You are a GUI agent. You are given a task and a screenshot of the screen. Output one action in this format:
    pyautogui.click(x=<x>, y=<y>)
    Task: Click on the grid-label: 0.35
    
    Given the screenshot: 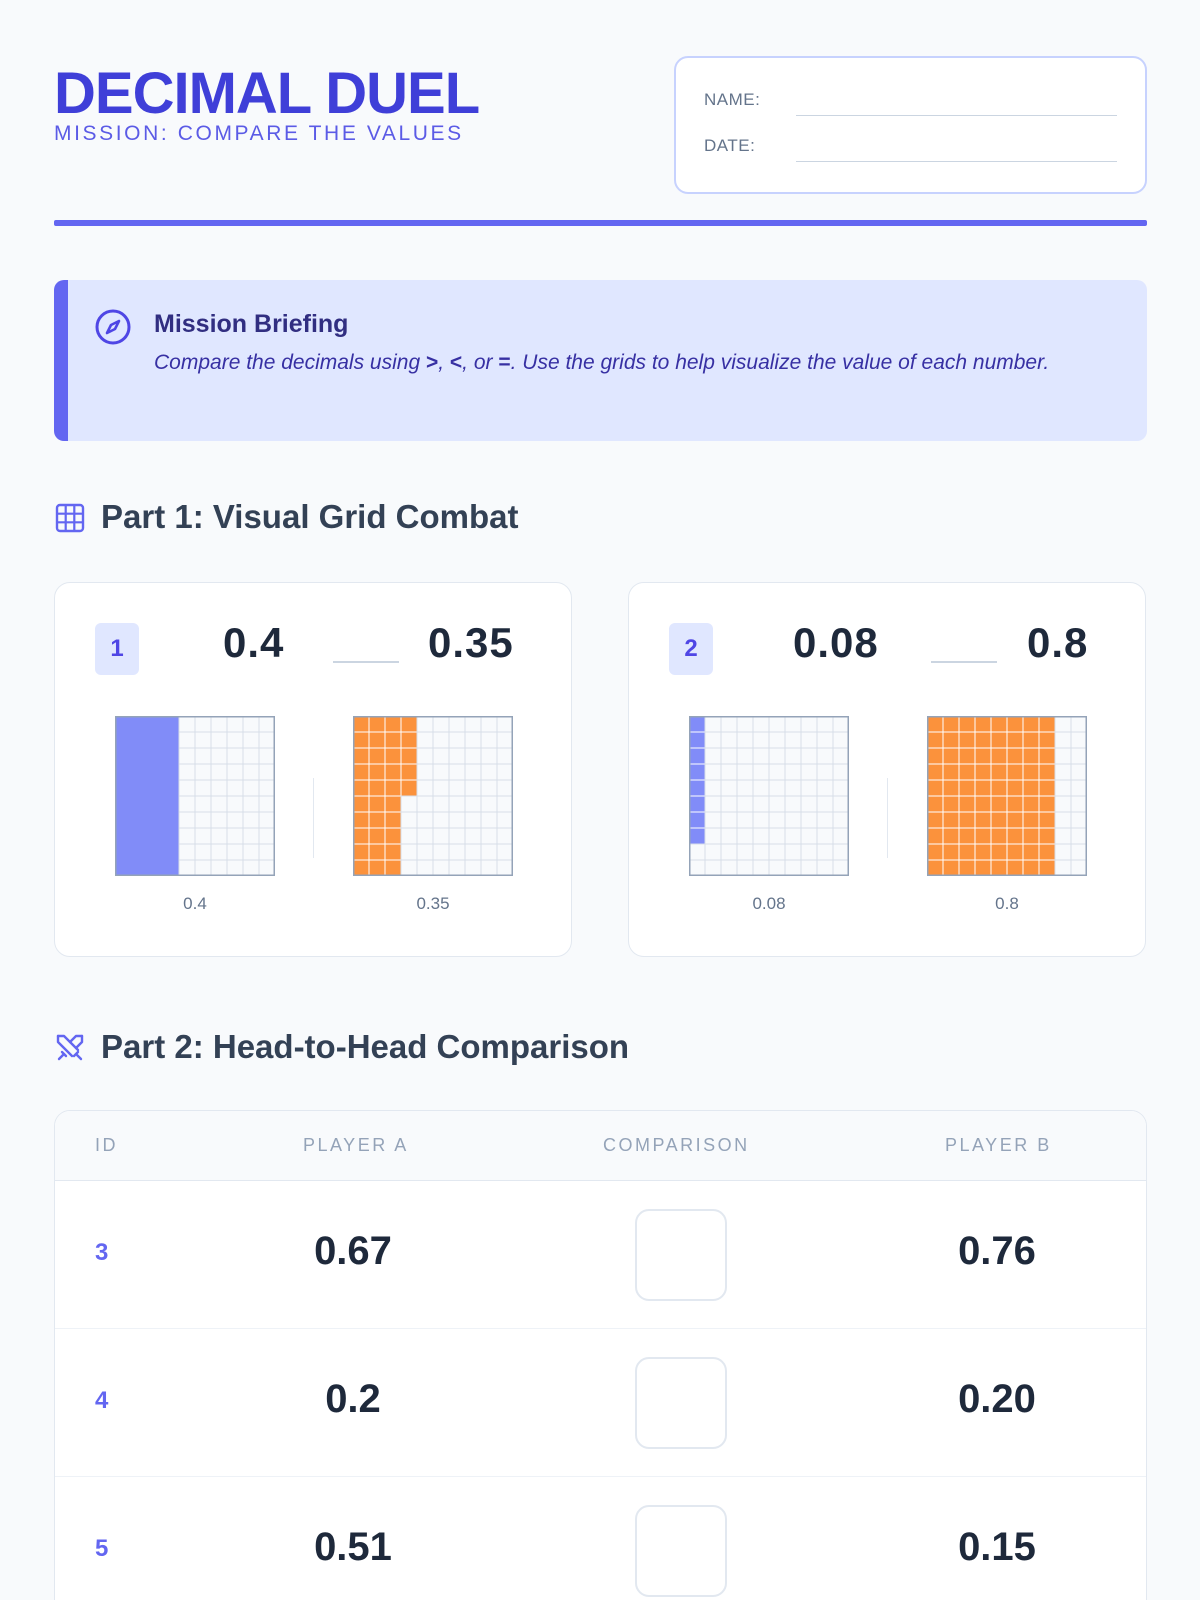 What is the action you would take?
    pyautogui.click(x=433, y=903)
    